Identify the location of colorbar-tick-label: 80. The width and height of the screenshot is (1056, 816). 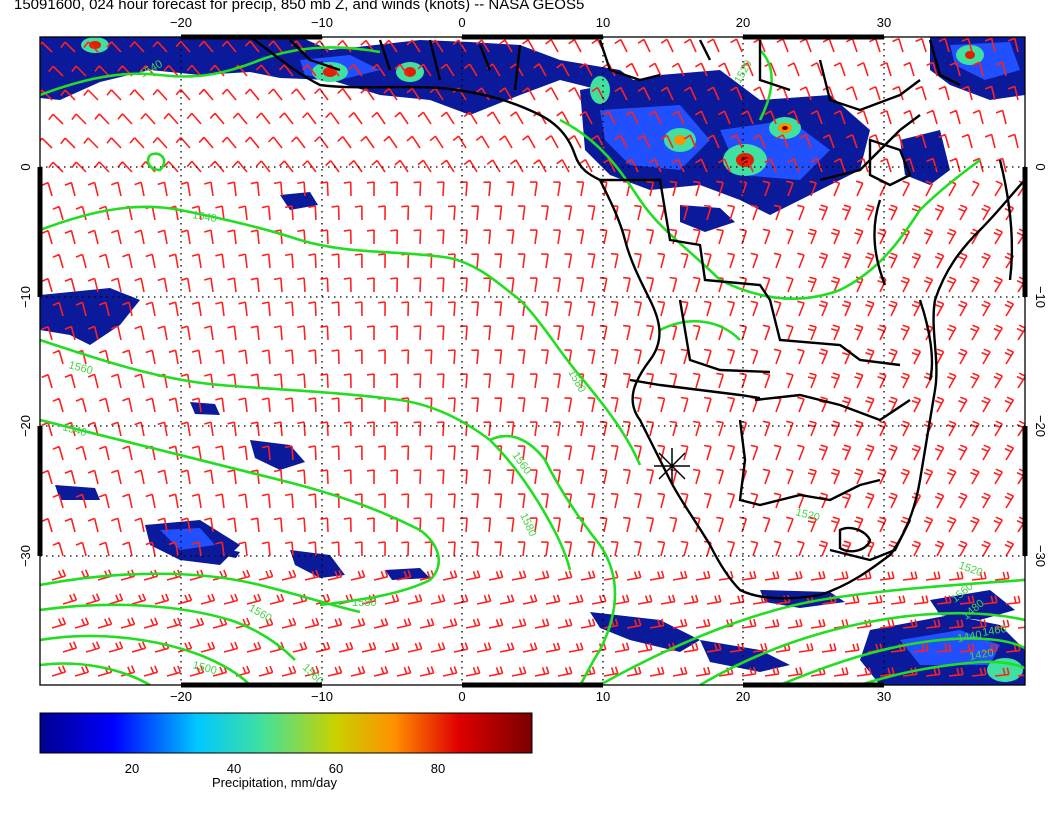
(438, 768).